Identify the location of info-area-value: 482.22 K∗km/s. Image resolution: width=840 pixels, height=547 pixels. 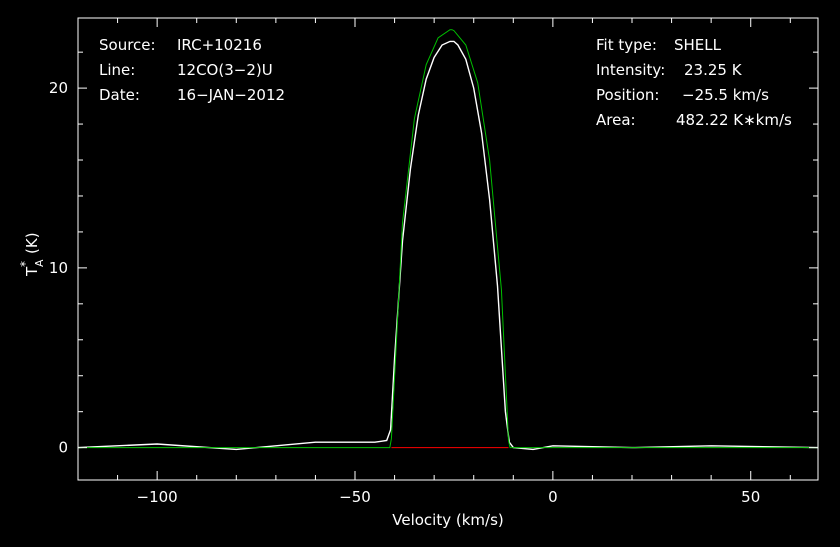
(734, 120).